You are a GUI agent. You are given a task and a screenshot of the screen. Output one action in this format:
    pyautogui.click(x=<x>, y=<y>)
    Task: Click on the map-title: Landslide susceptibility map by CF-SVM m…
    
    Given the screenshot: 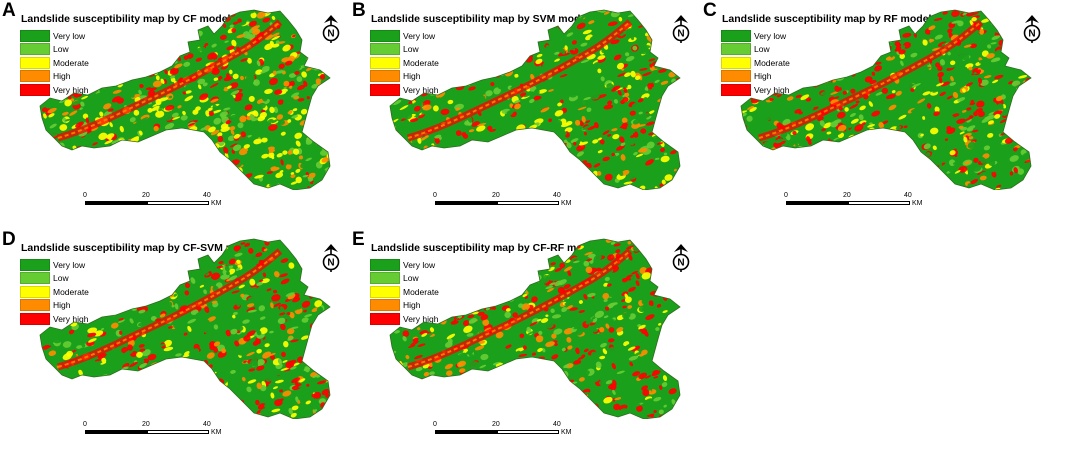 What is the action you would take?
    pyautogui.click(x=139, y=248)
    